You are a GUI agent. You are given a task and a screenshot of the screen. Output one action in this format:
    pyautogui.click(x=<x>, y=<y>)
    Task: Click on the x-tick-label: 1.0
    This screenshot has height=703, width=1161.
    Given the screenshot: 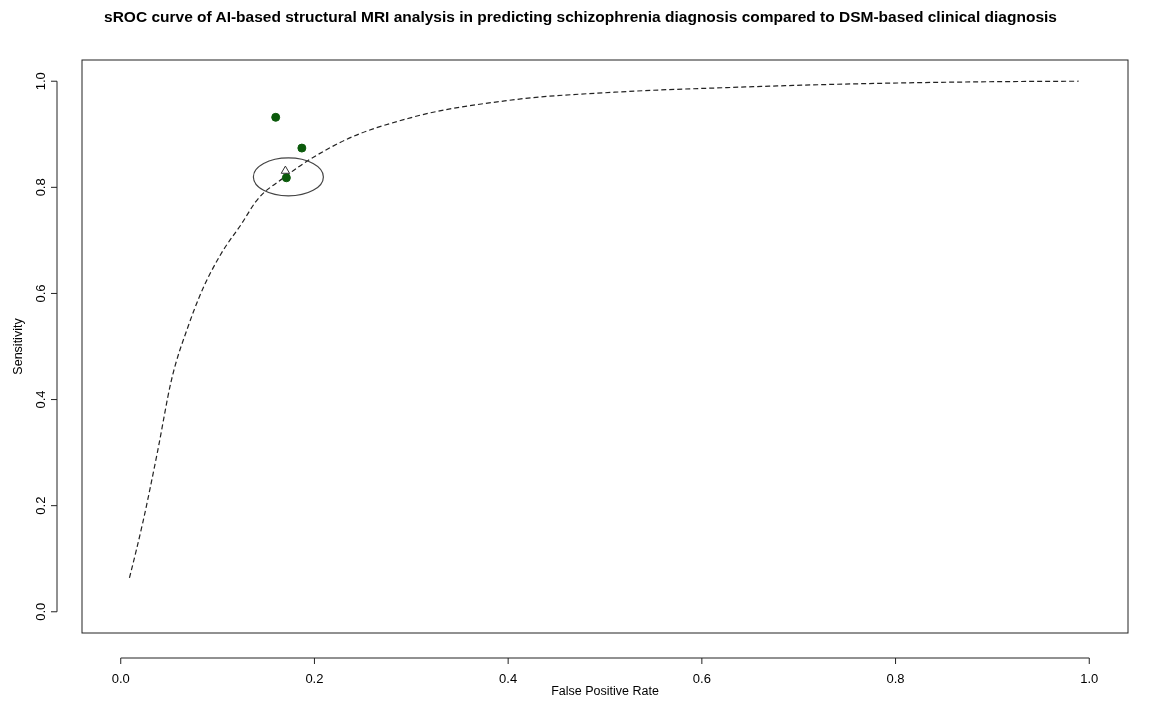 What is the action you would take?
    pyautogui.click(x=1089, y=678)
    